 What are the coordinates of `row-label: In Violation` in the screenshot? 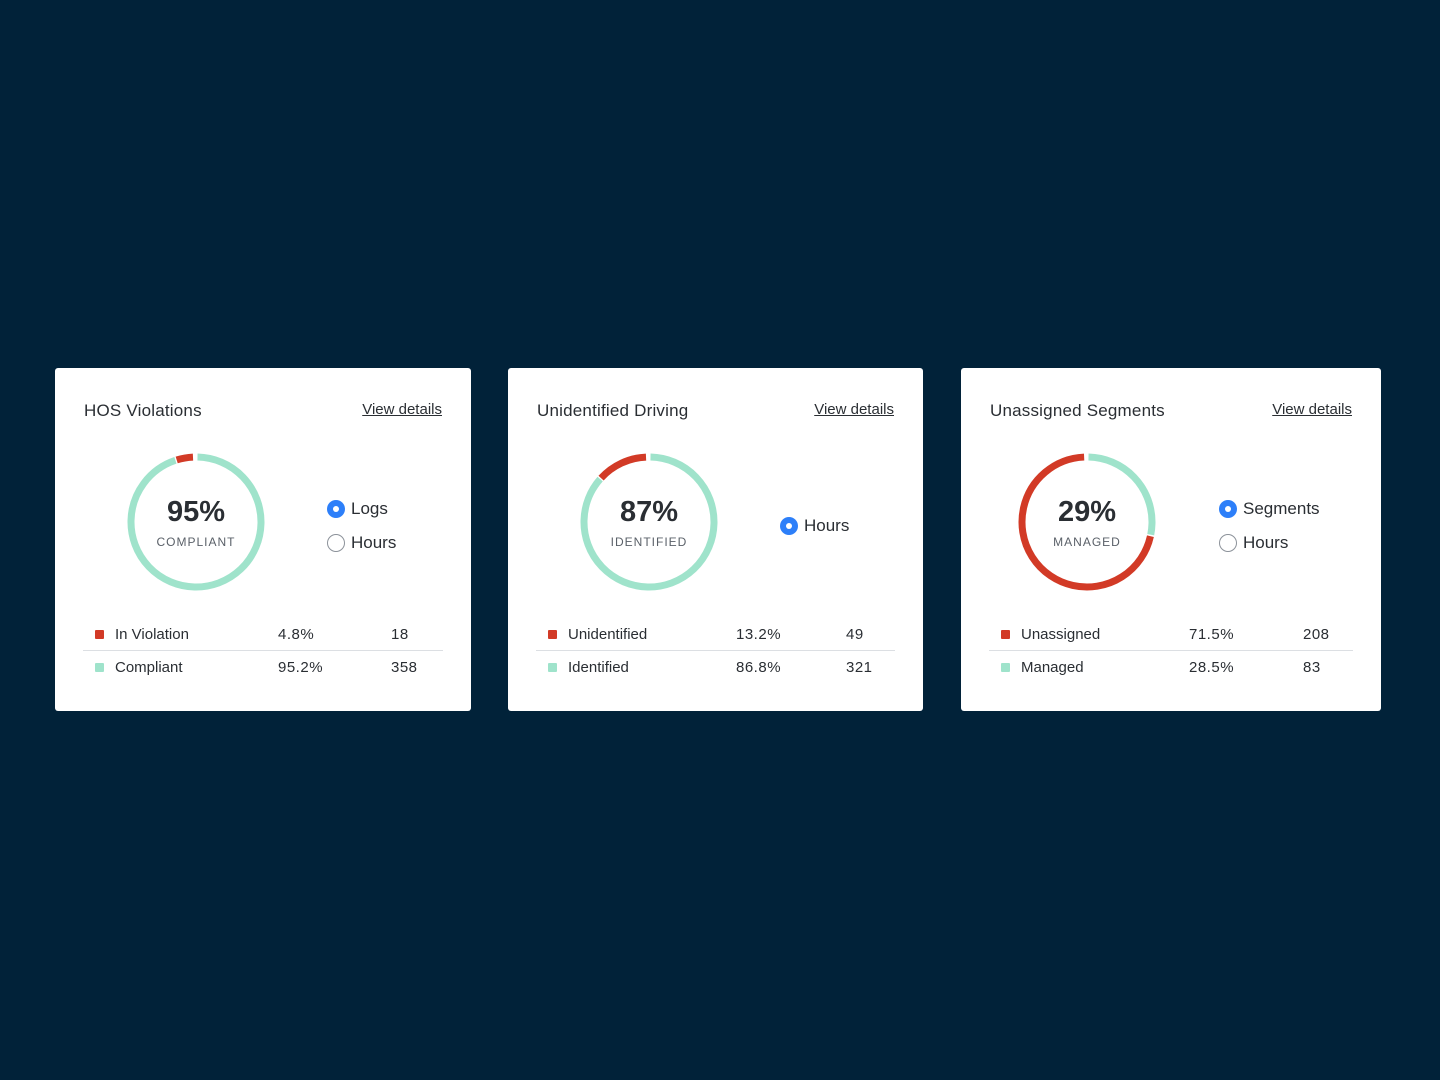 It's located at (152, 634).